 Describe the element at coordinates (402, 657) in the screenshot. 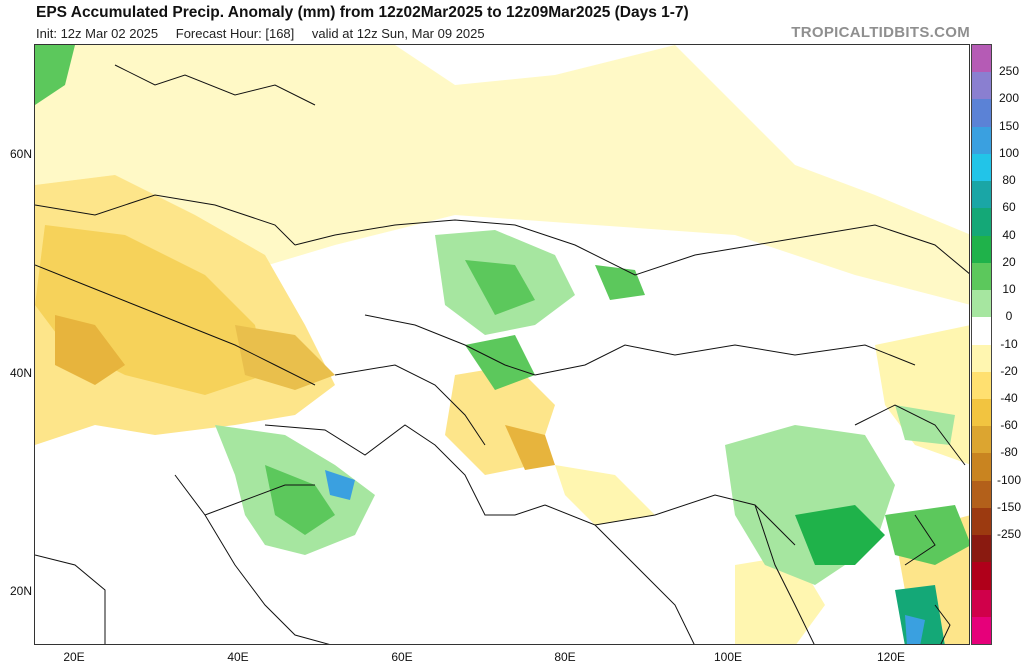

I see `lon-label-60e: 60E` at that location.